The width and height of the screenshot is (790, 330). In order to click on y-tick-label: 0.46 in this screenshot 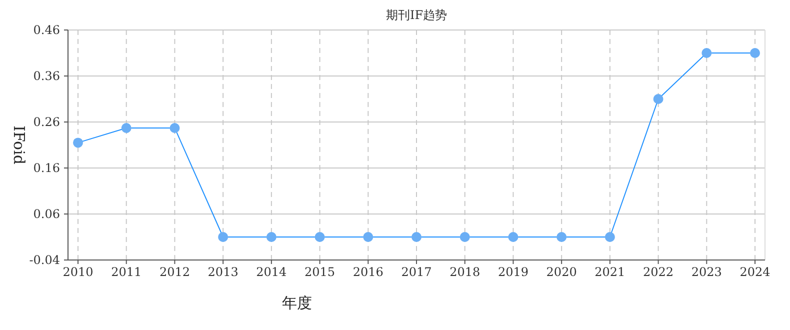, I will do `click(46, 30)`.